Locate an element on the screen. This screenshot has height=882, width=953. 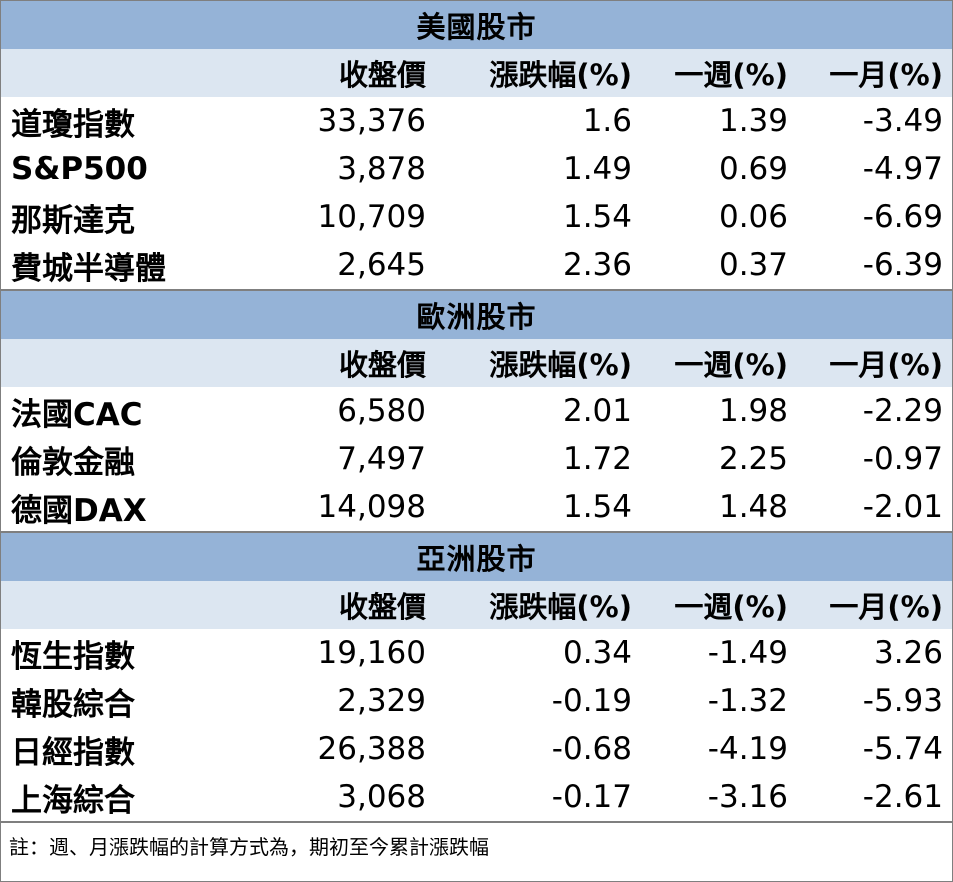
change-value: 1.72 is located at coordinates (597, 459).